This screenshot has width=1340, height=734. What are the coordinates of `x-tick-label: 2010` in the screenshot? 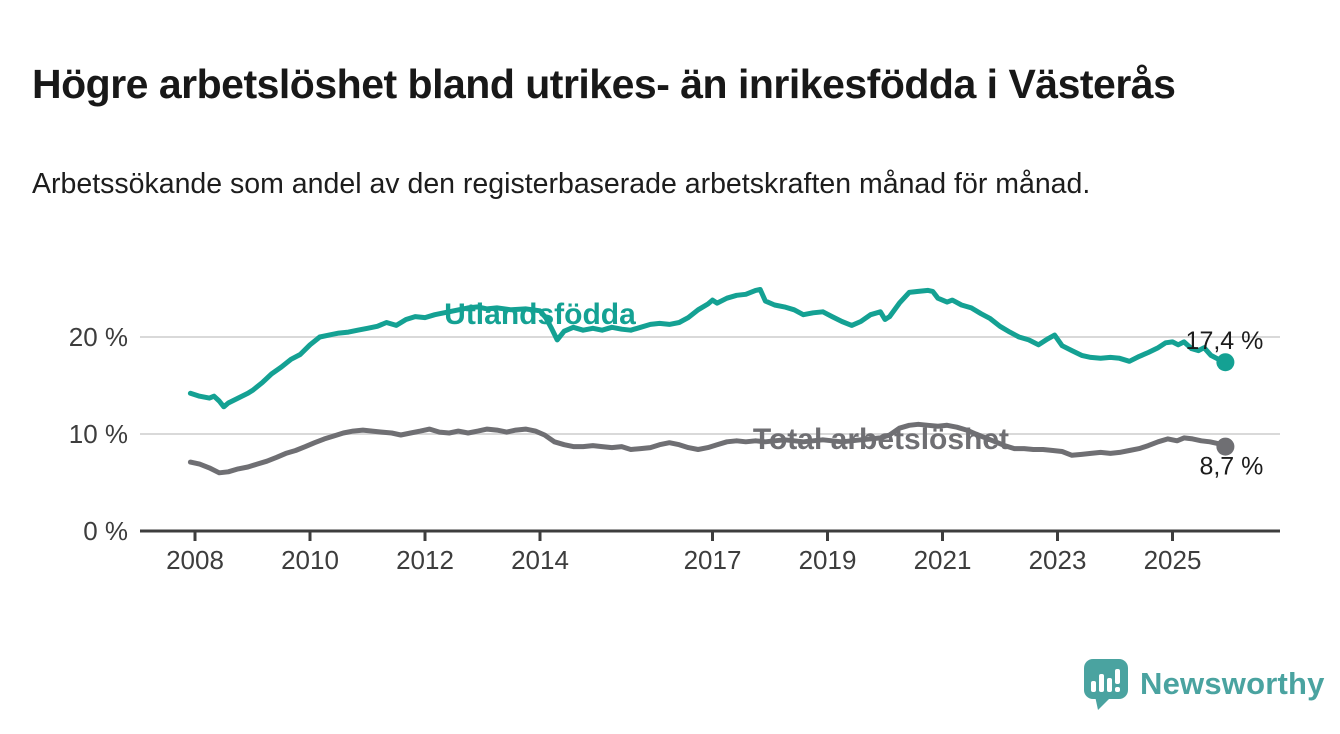 It's located at (310, 560).